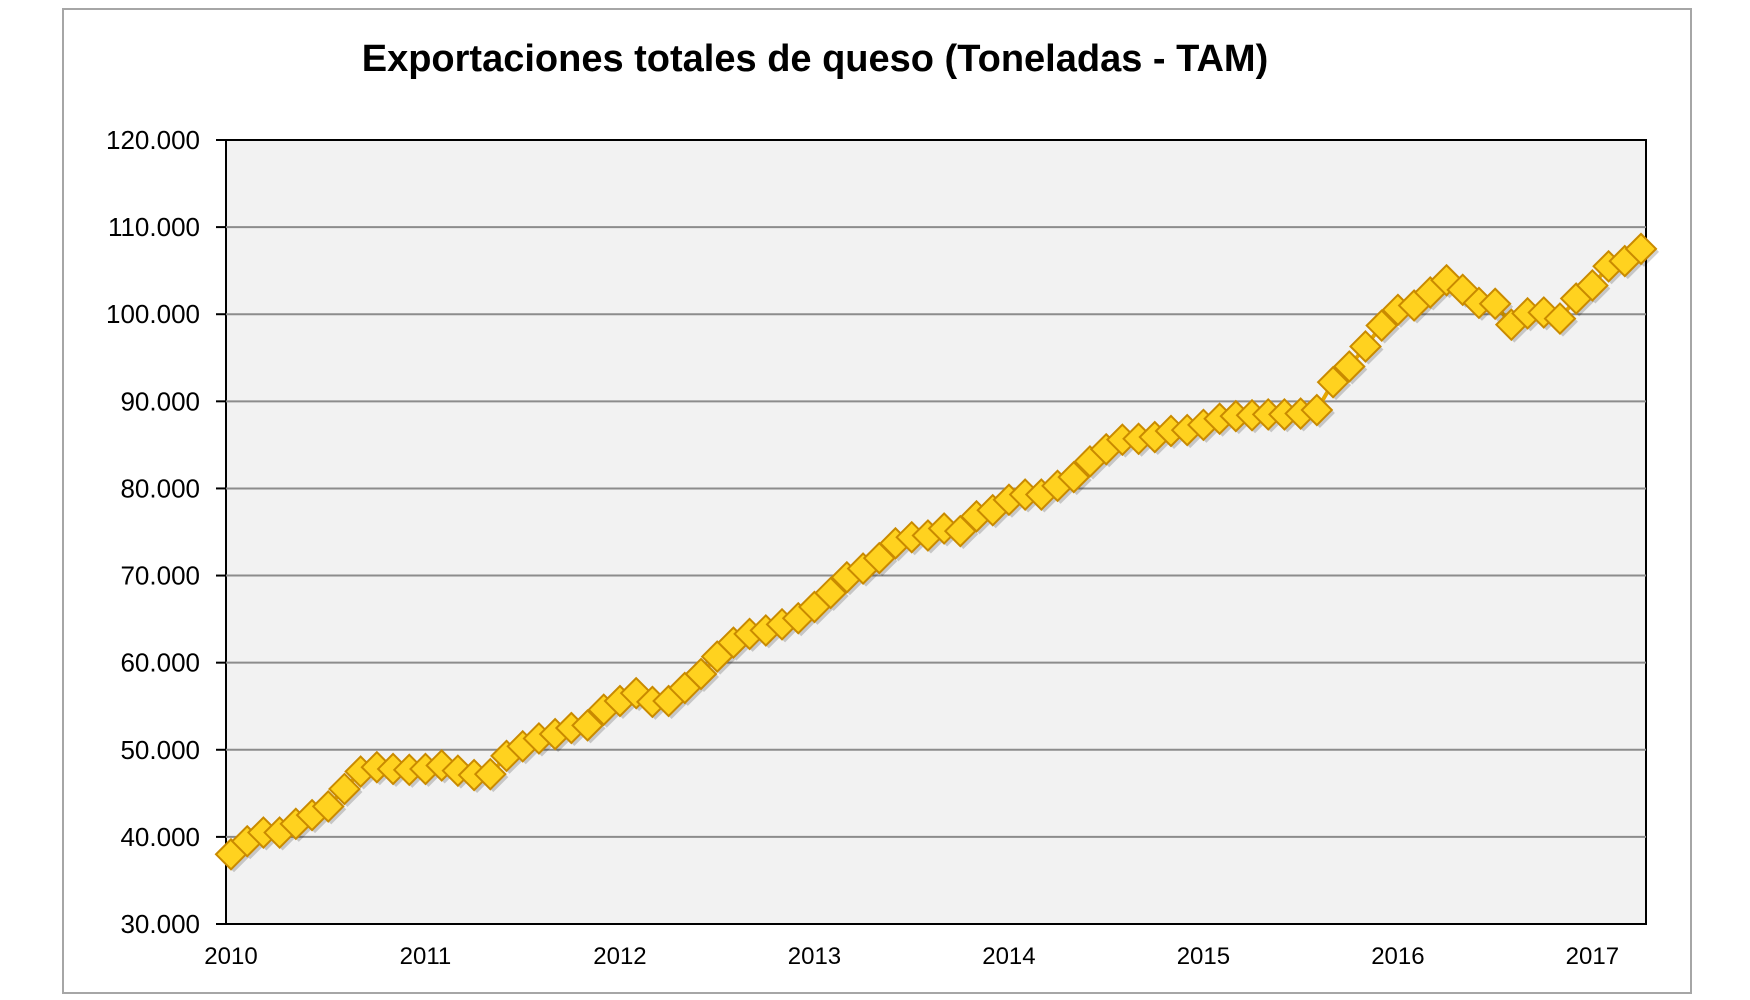 The height and width of the screenshot is (1000, 1750). What do you see at coordinates (911, 956) in the screenshot?
I see `x-axis-ticks: 2010201120122013201420152016201720182019` at bounding box center [911, 956].